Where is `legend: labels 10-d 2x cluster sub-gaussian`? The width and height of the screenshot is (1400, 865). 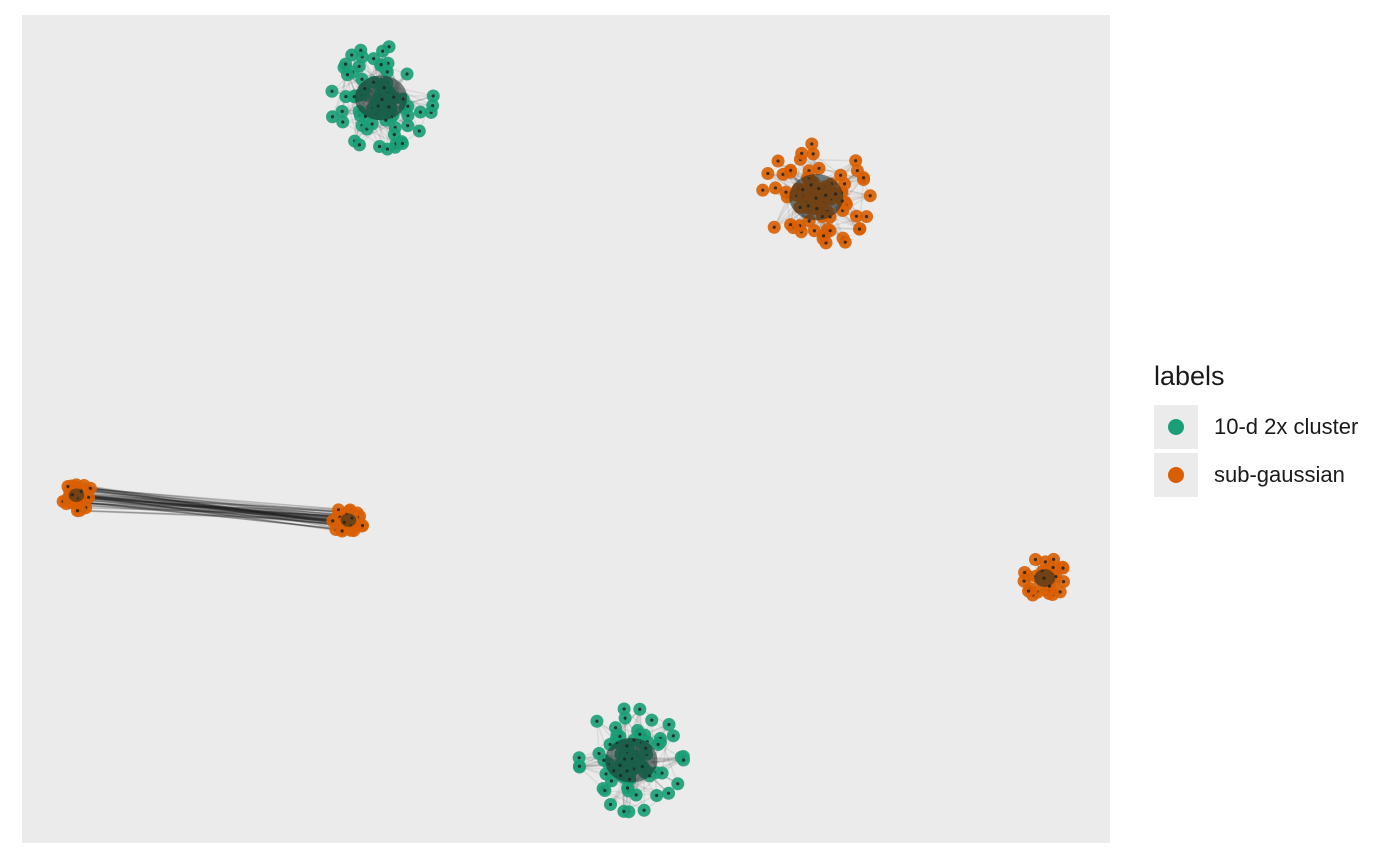
legend: labels 10-d 2x cluster sub-gaussian is located at coordinates (1256, 430).